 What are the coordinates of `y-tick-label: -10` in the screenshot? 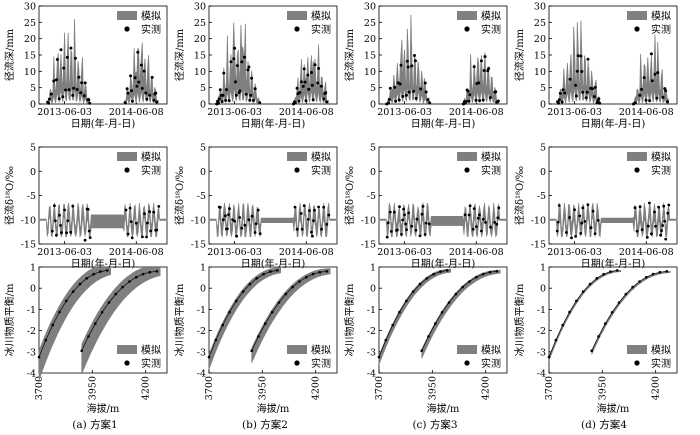 It's located at (28, 220).